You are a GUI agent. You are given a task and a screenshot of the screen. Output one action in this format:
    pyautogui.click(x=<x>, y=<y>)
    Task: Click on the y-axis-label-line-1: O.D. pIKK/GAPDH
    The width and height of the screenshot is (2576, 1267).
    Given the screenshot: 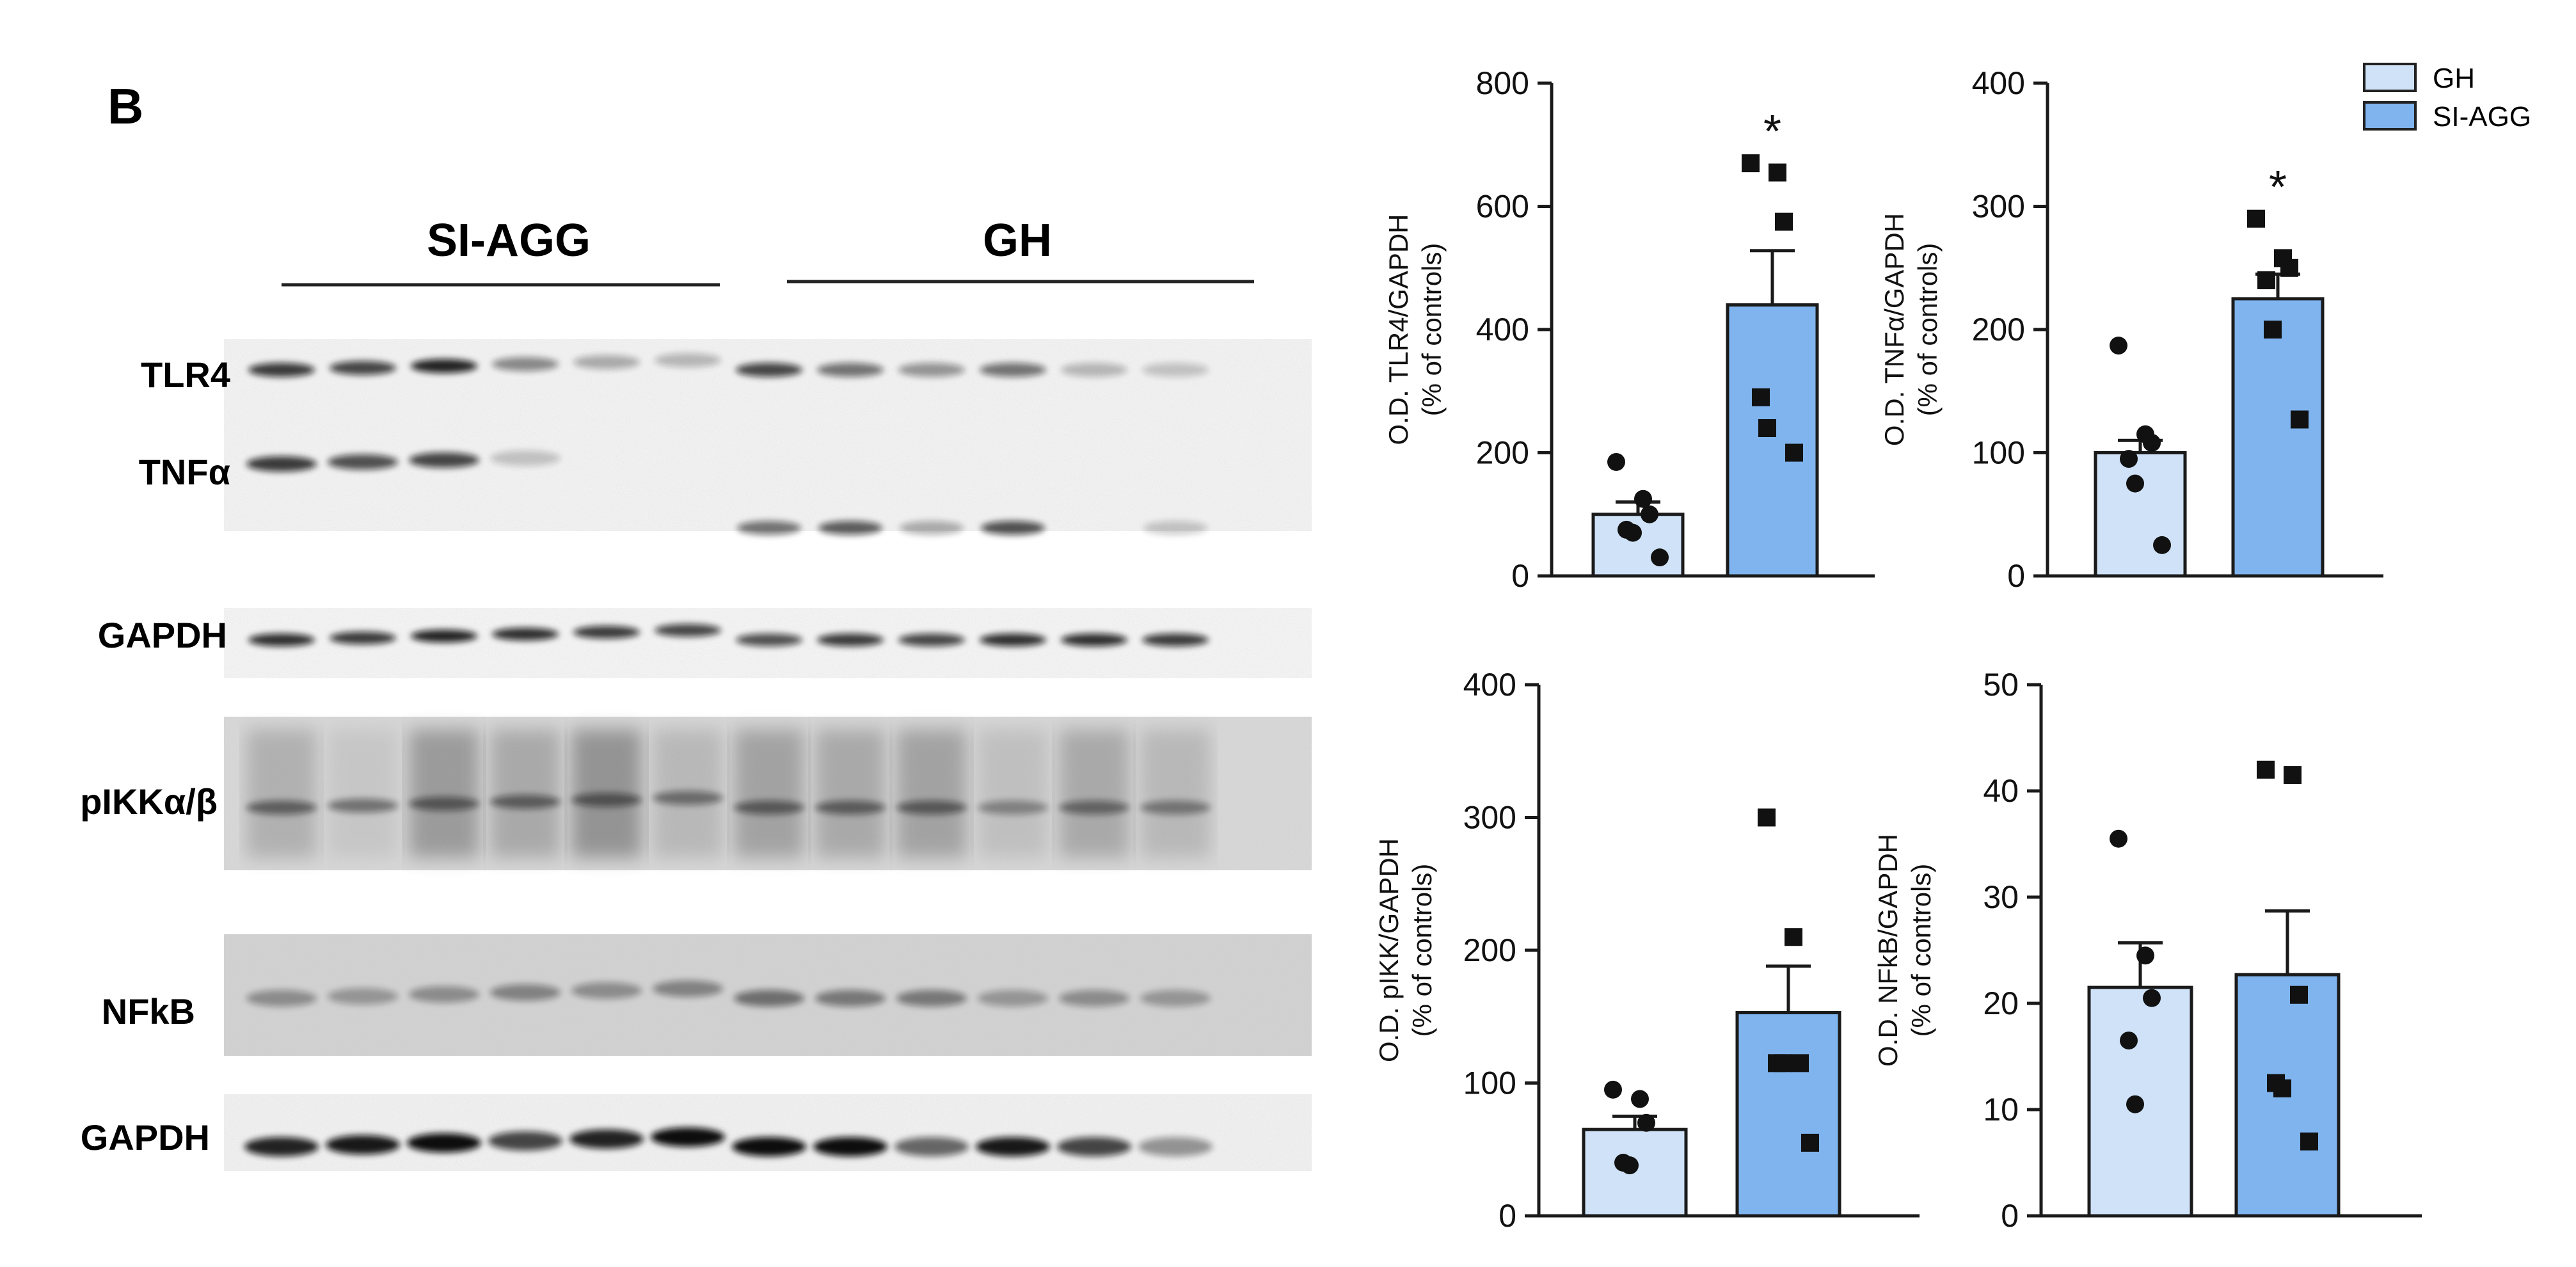 What is the action you would take?
    pyautogui.click(x=1389, y=950)
    